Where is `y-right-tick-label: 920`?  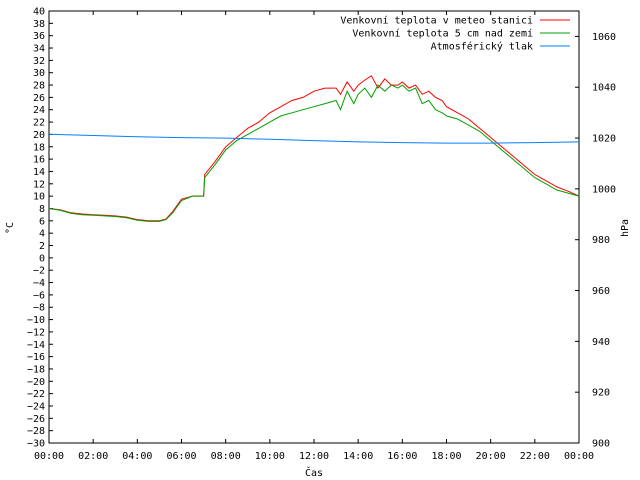
y-right-tick-label: 920 is located at coordinates (601, 393).